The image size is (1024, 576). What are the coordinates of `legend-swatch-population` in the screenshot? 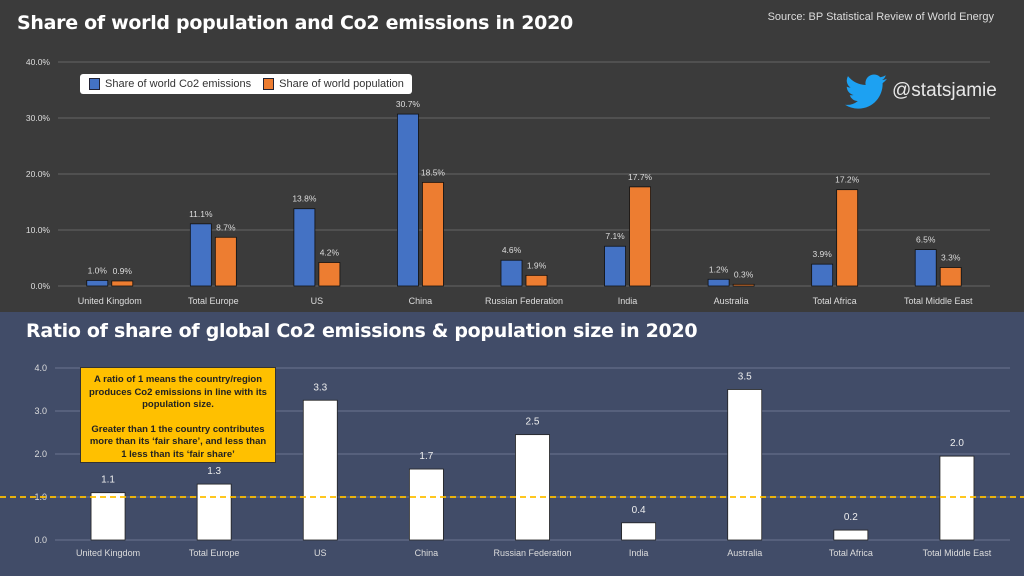 It's located at (269, 84).